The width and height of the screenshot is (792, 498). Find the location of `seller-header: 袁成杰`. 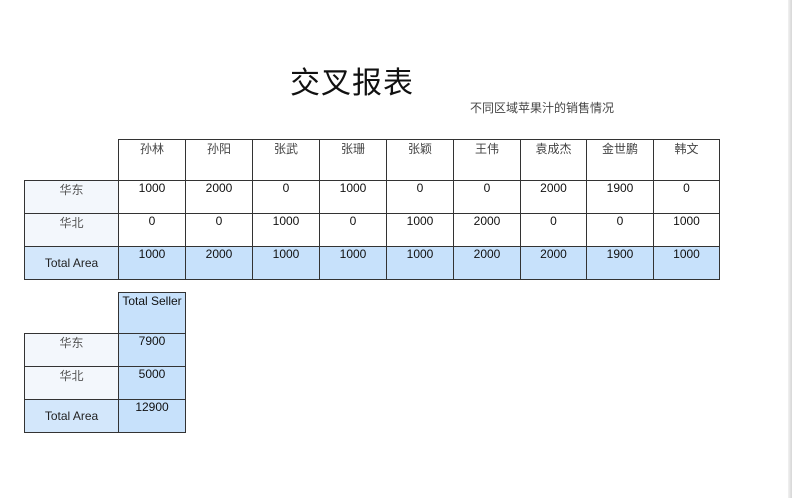

seller-header: 袁成杰 is located at coordinates (553, 160).